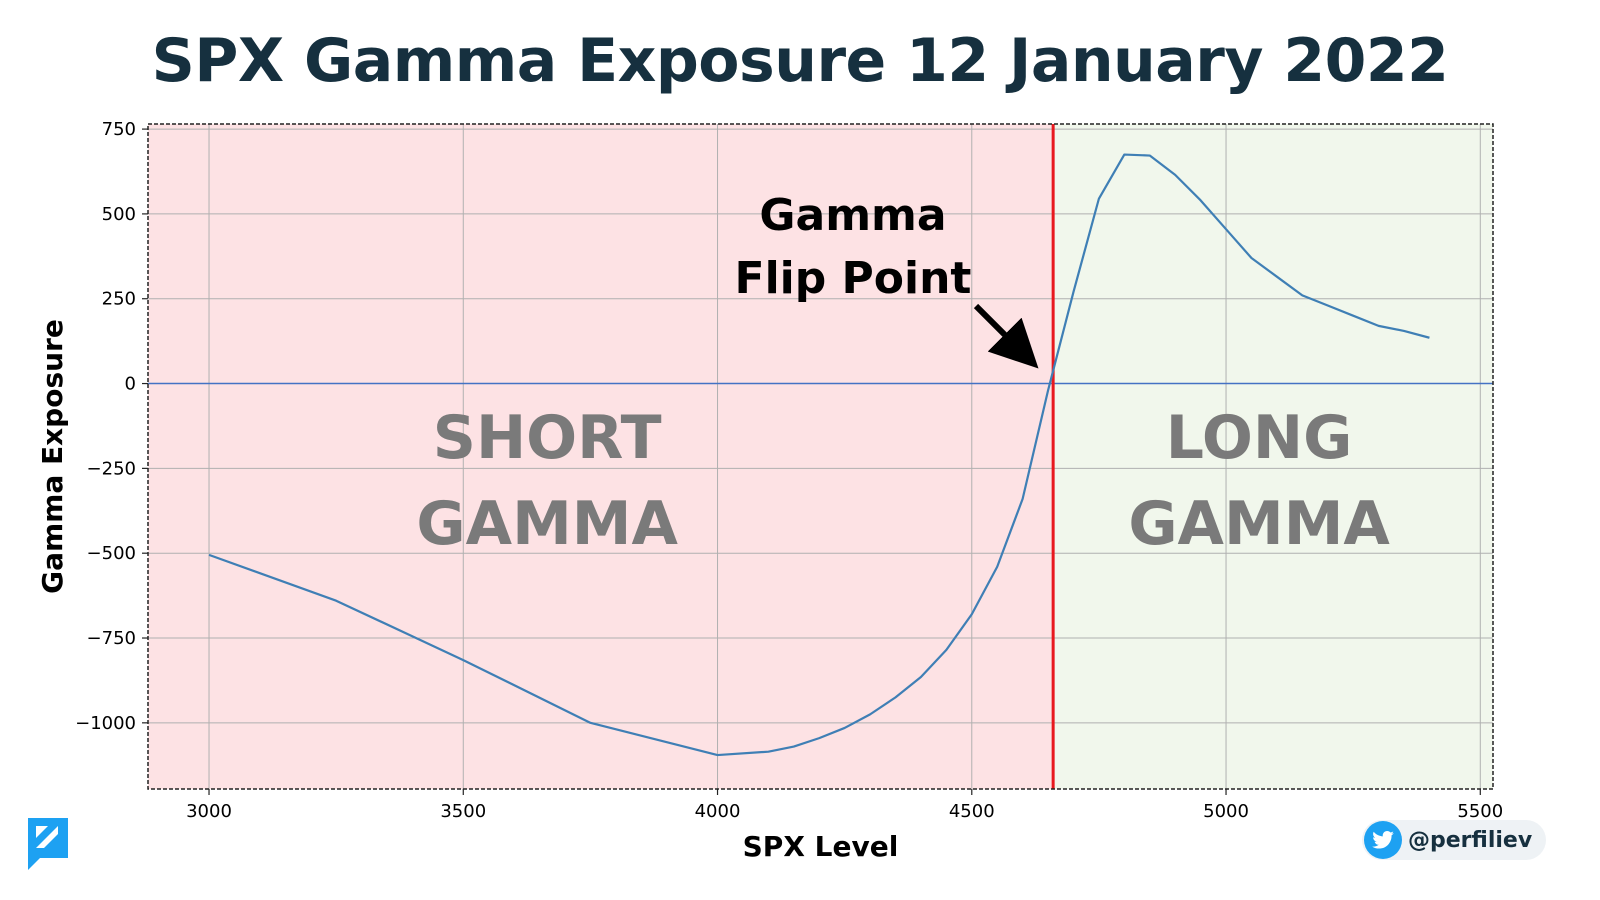 The height and width of the screenshot is (900, 1600). What do you see at coordinates (111, 468) in the screenshot?
I see `y-tick-label: −250` at bounding box center [111, 468].